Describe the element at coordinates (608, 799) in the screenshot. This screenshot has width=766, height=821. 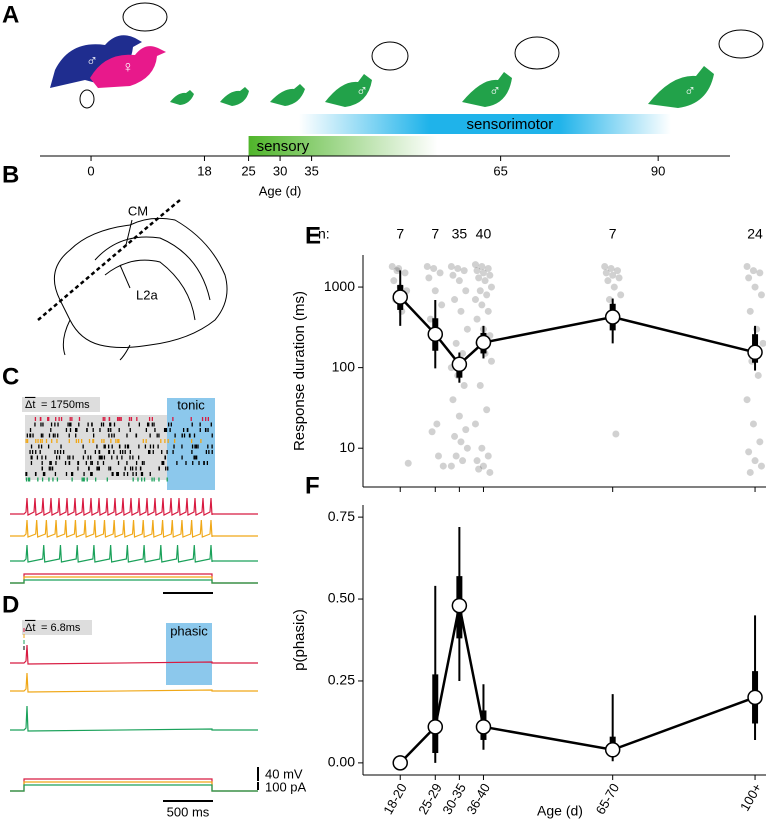
I see `x-tick-label: 65-70` at that location.